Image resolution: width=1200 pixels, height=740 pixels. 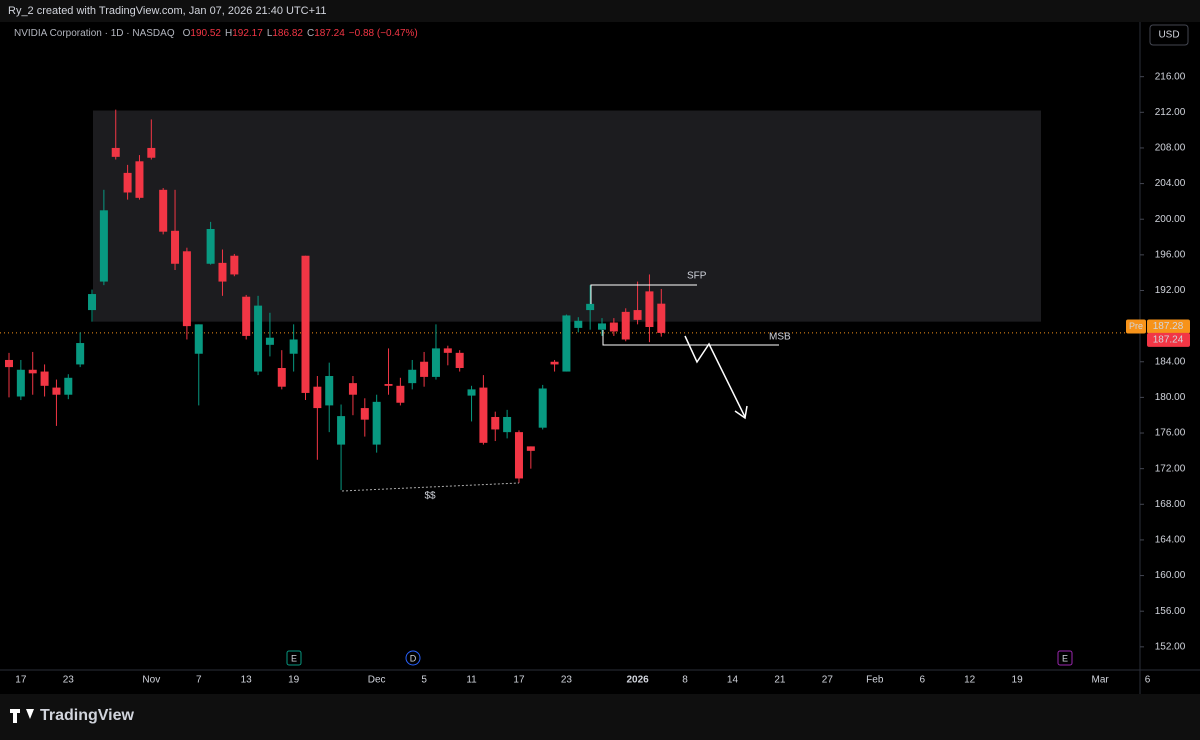 What do you see at coordinates (287, 33) in the screenshot?
I see `field-value: 186.82` at bounding box center [287, 33].